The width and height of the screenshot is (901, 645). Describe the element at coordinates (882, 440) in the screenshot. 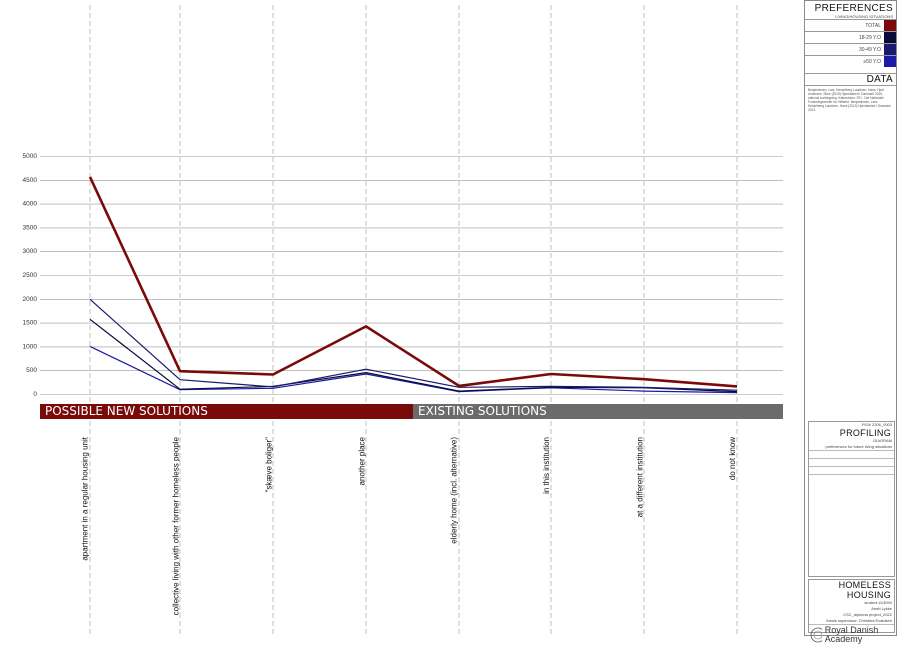

I see `diagram-label: DIAGRAM` at that location.